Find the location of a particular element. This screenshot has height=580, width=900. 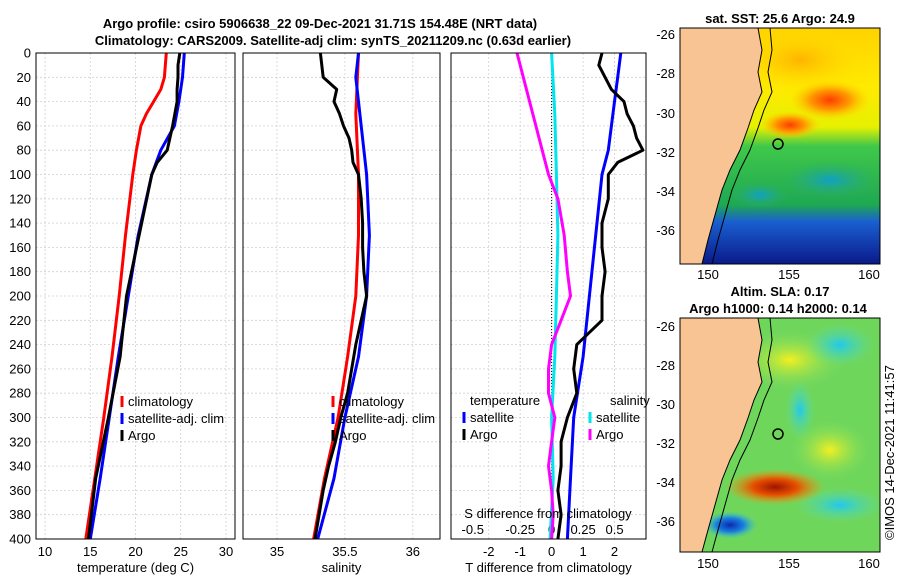

temperature-xtick-label: 20 is located at coordinates (135, 551).